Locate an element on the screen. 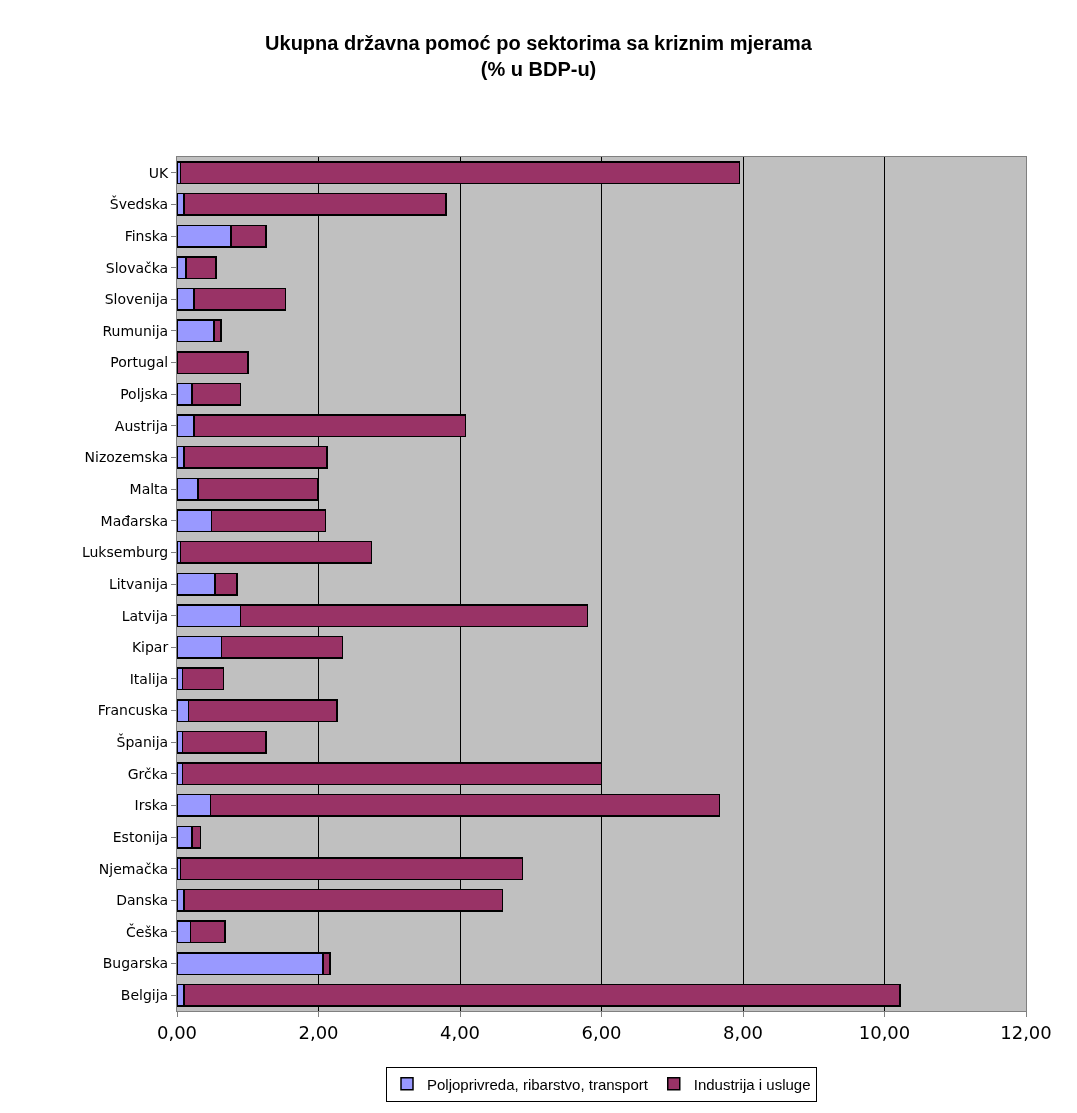  legend-label: Poljoprivreda, ribarstvo, transport is located at coordinates (538, 1084).